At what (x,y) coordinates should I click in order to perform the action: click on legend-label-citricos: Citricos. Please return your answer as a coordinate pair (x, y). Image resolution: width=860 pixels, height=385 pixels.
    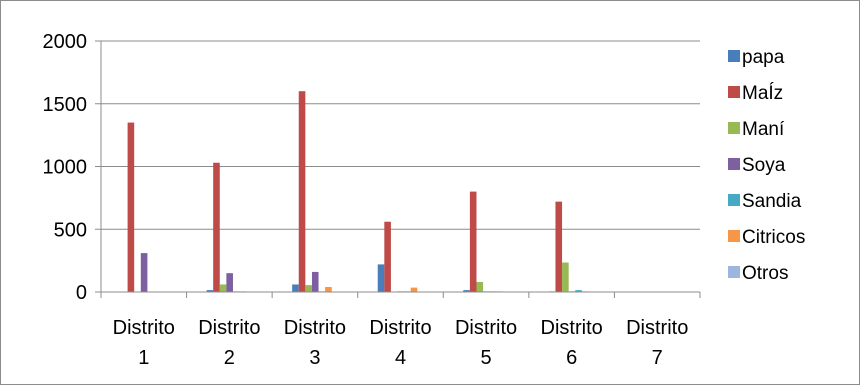
    Looking at the image, I should click on (773, 237).